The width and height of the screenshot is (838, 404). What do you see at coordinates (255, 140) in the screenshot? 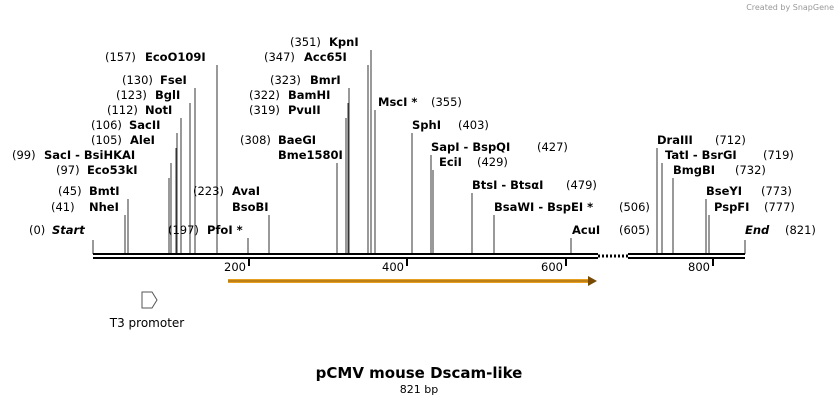
I see `site-position: (308)` at bounding box center [255, 140].